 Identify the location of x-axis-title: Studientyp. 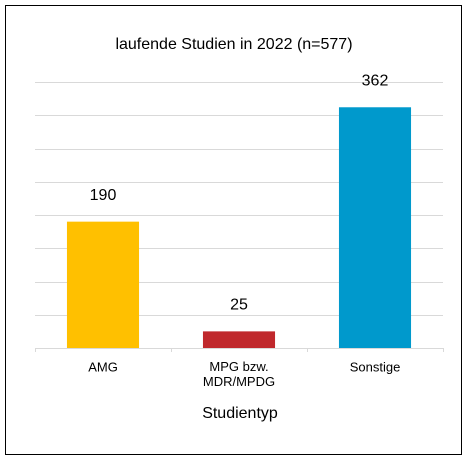
(240, 413).